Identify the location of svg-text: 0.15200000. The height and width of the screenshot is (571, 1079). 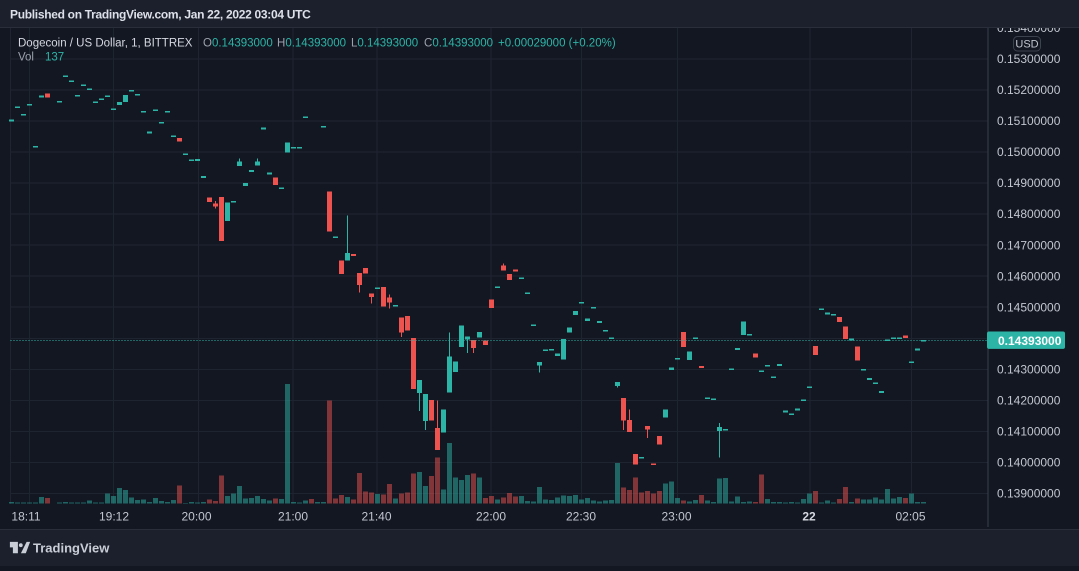
(1029, 90).